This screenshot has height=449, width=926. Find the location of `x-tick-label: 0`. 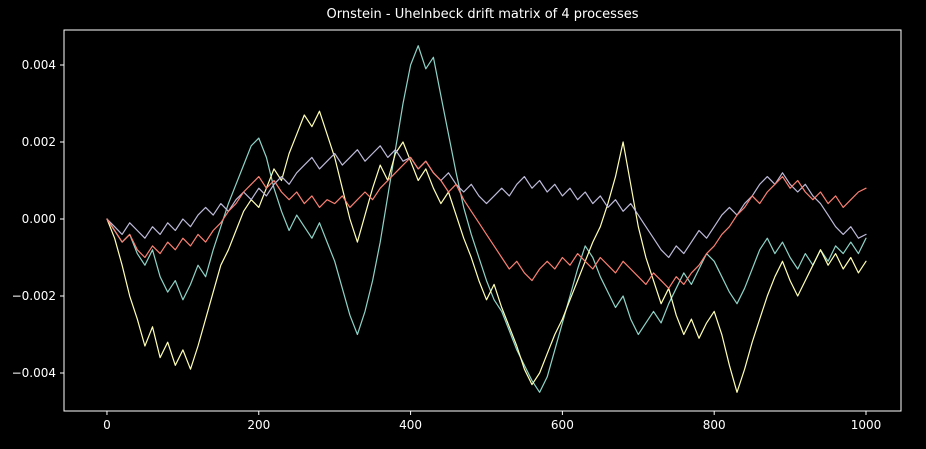

x-tick-label: 0 is located at coordinates (107, 425).